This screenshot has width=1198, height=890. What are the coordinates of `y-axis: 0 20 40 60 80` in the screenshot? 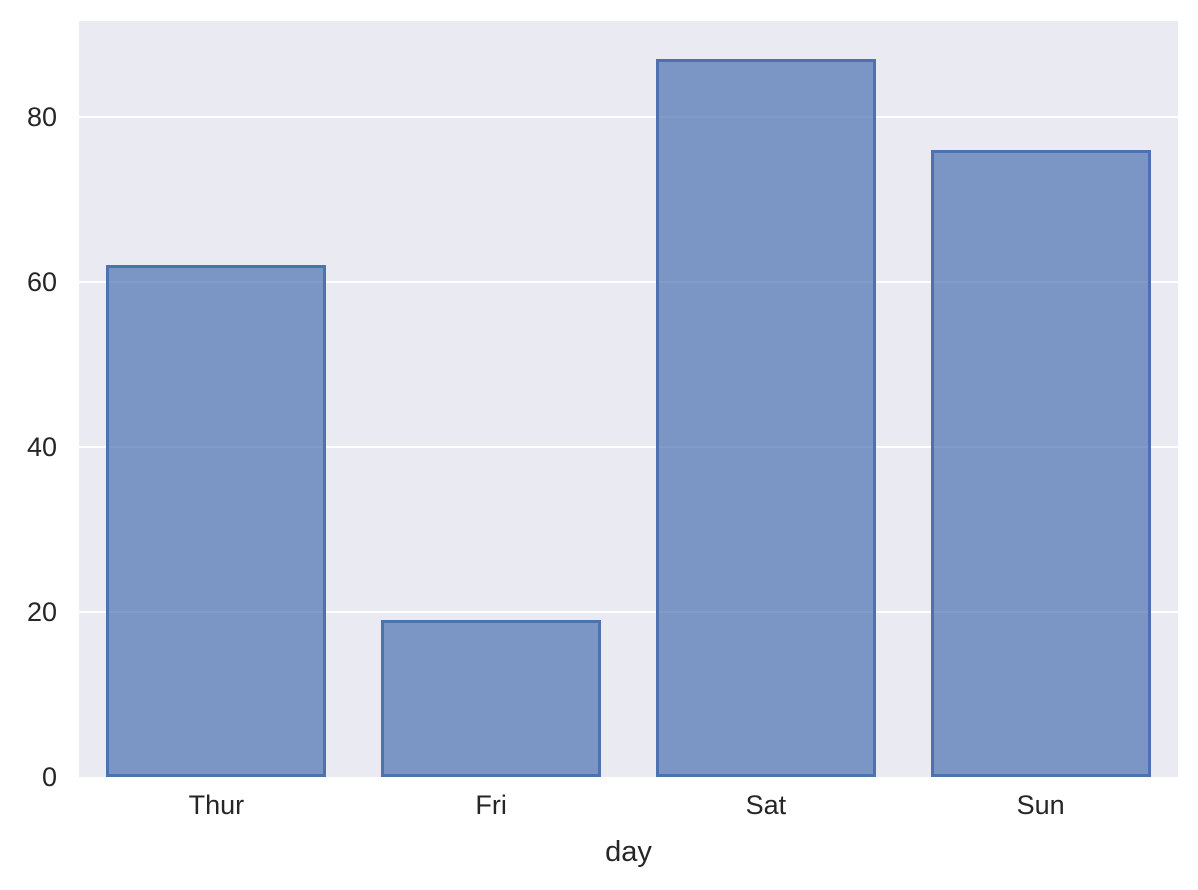 It's located at (39, 406).